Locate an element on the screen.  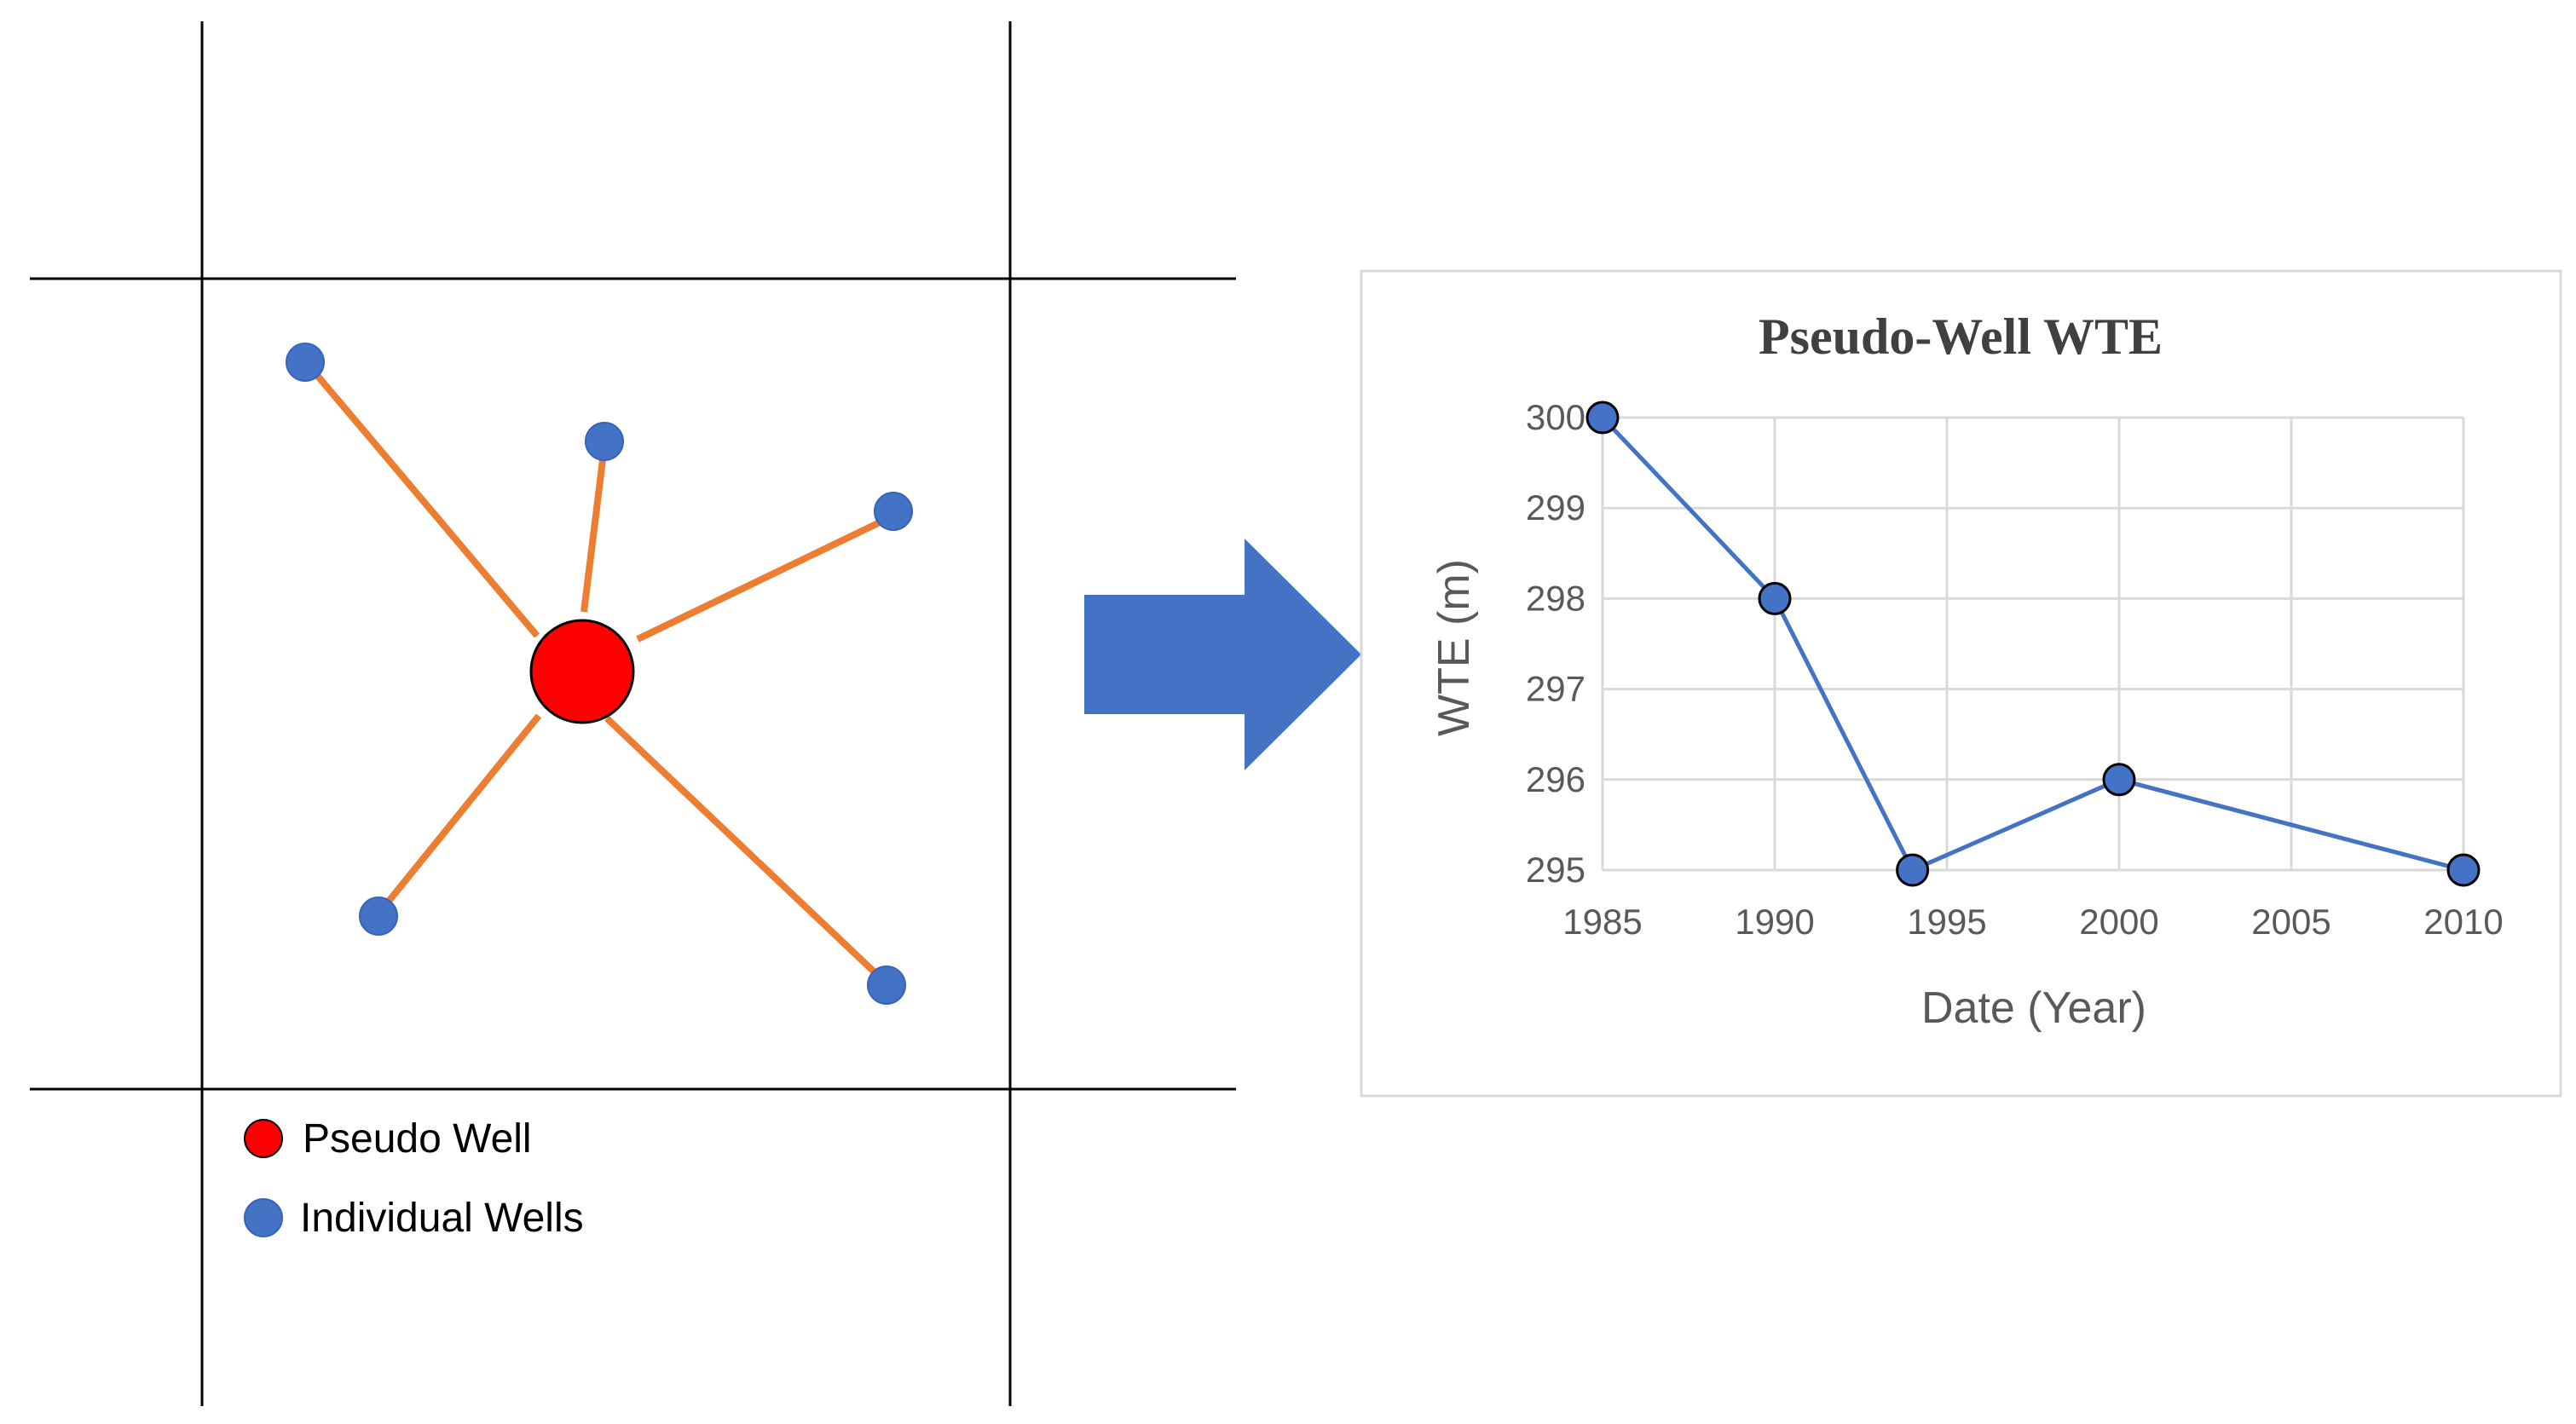
y-tick-label: 299 is located at coordinates (1555, 507).